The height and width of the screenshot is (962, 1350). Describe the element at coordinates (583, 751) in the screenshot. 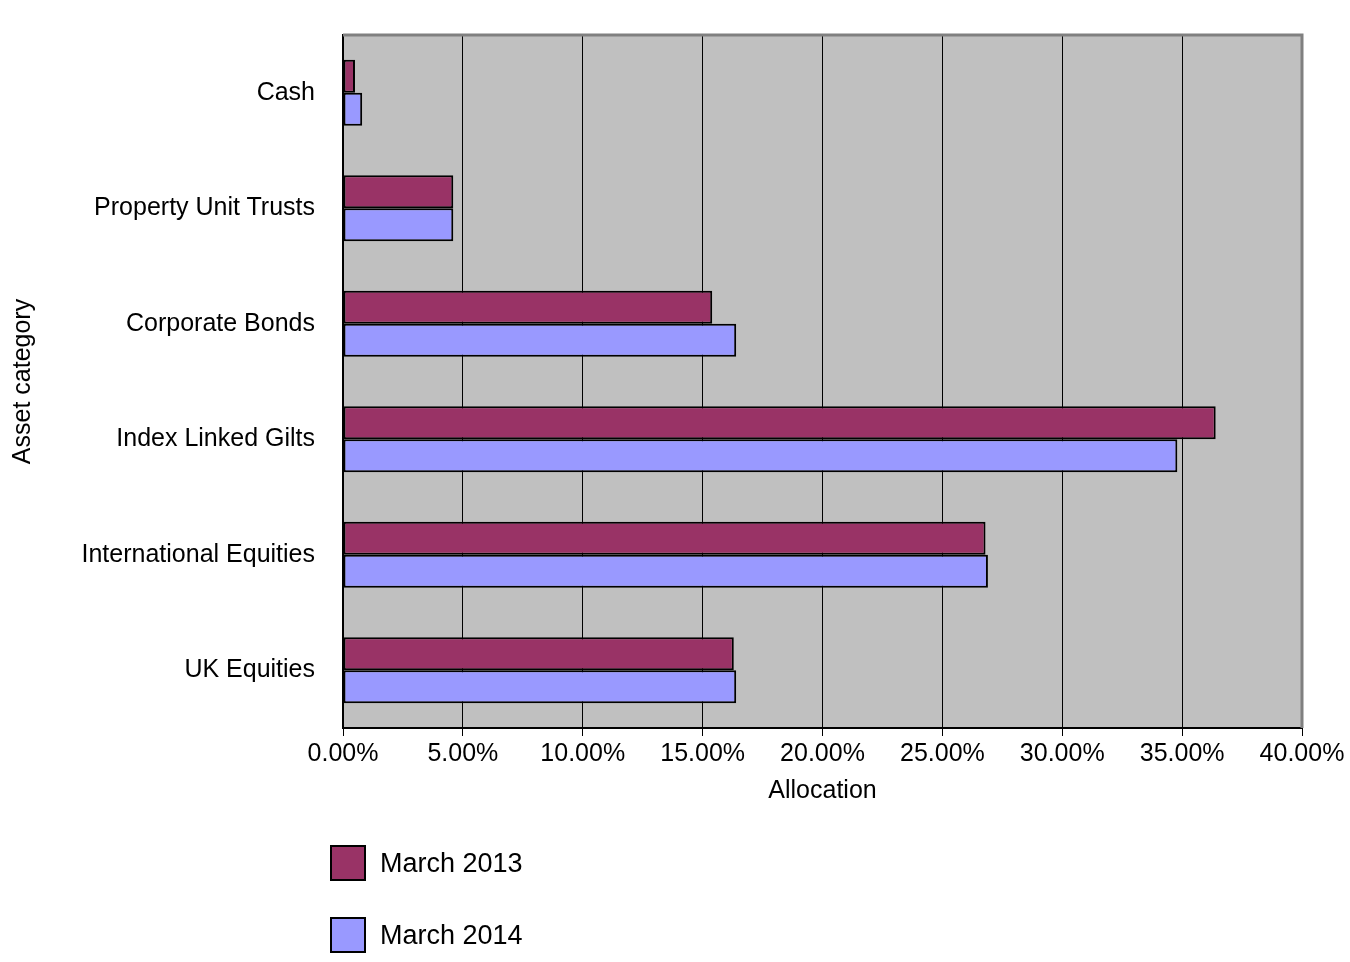

I see `x-tick-label: 10.00%` at that location.